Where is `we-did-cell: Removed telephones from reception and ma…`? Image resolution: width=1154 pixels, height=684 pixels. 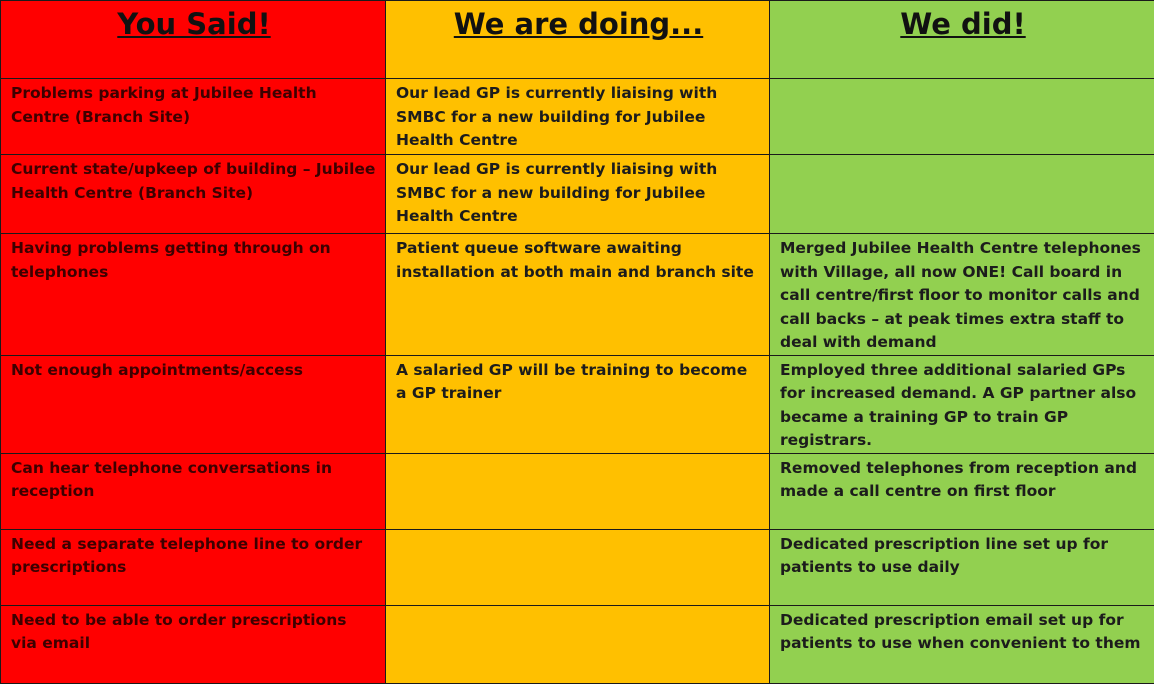 we-did-cell: Removed telephones from reception and ma… is located at coordinates (962, 491).